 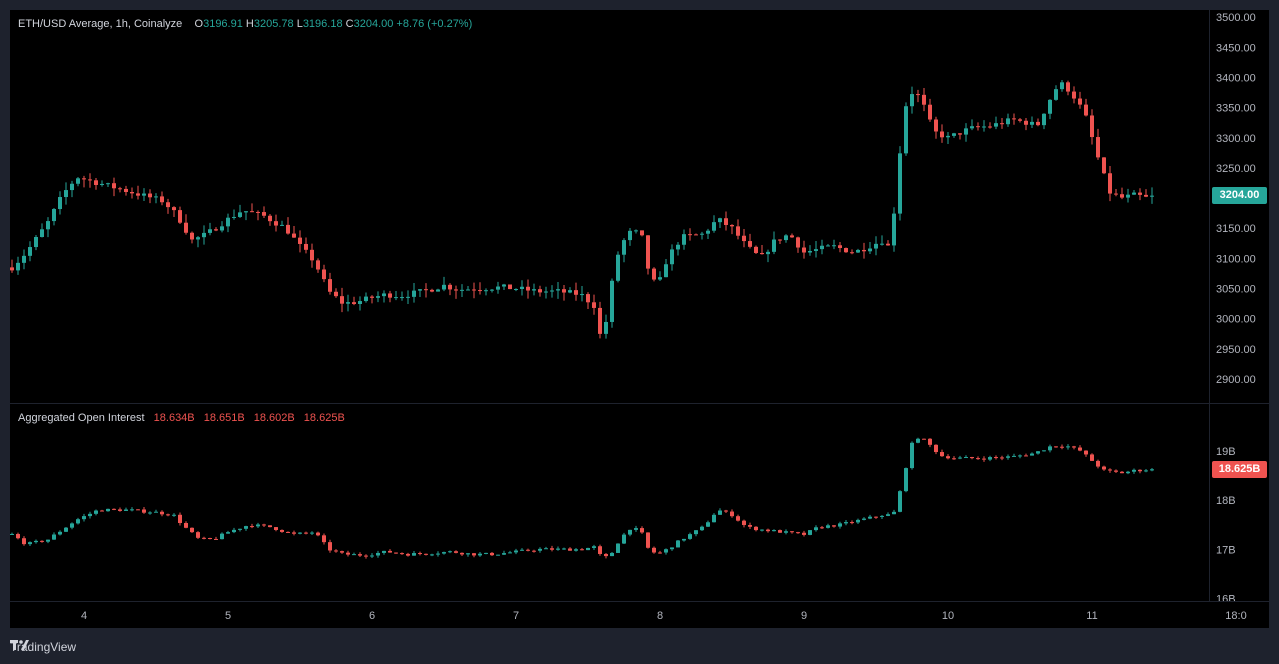 I want to click on symbol-label: ETH/USD Average, 1h, Coinalyze, so click(x=100, y=24).